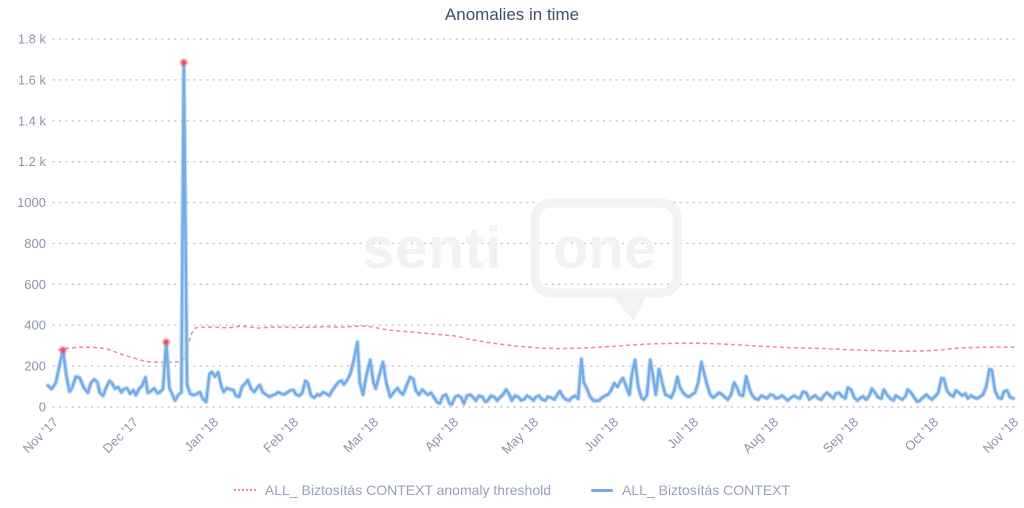 Image resolution: width=1024 pixels, height=508 pixels. Describe the element at coordinates (360, 435) in the screenshot. I see `x-axis-tick-label: Mar '18` at that location.